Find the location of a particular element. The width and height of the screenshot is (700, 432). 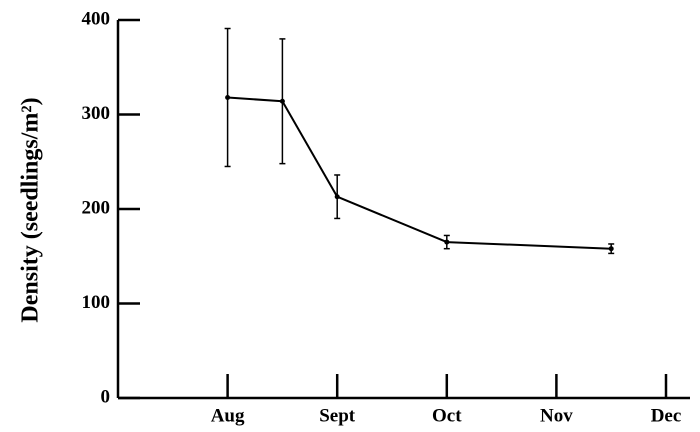

x-tick-label: Nov is located at coordinates (556, 415).